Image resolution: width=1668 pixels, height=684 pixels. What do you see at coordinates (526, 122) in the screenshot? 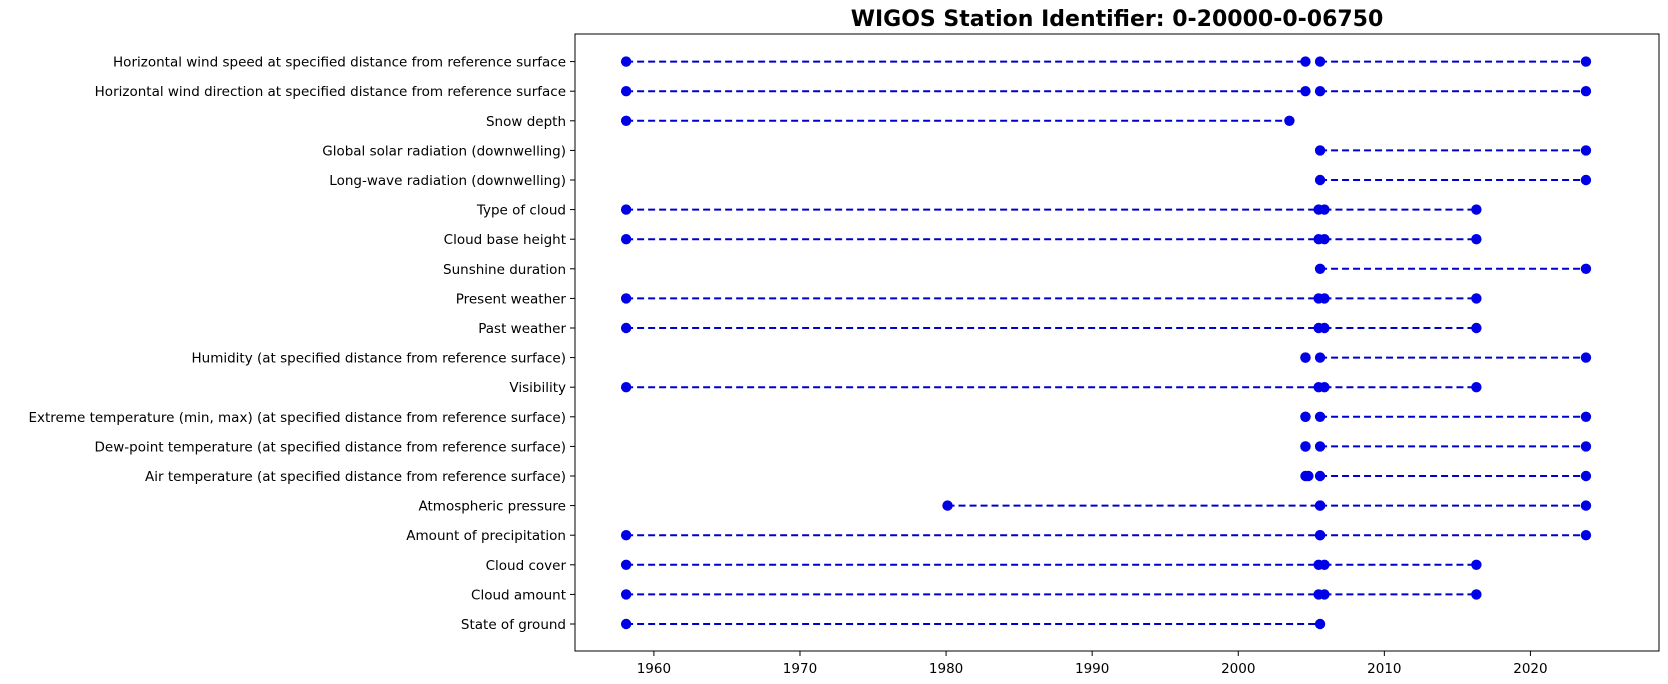
I see `y-tick-label: Snow depth` at bounding box center [526, 122].